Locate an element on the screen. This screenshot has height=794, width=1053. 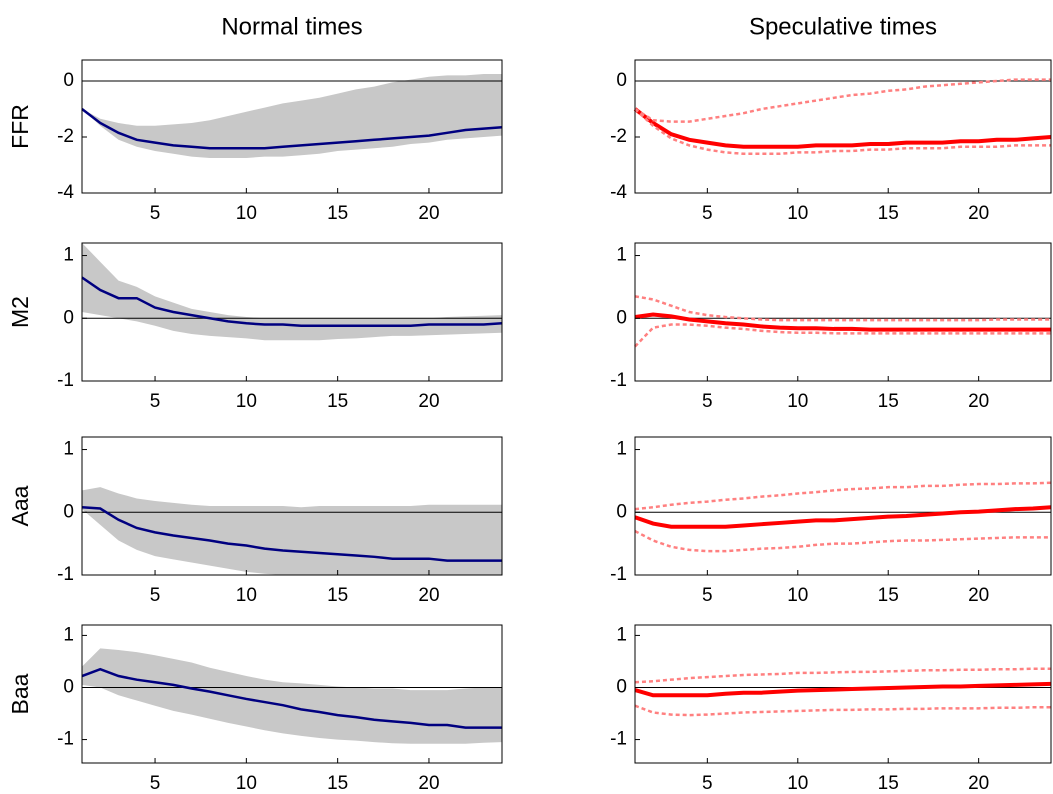
column-title: Normal times is located at coordinates (291, 26).